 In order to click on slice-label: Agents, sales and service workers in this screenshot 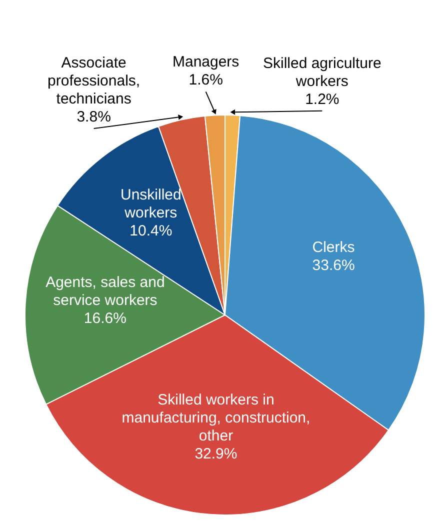, I will do `click(105, 292)`.